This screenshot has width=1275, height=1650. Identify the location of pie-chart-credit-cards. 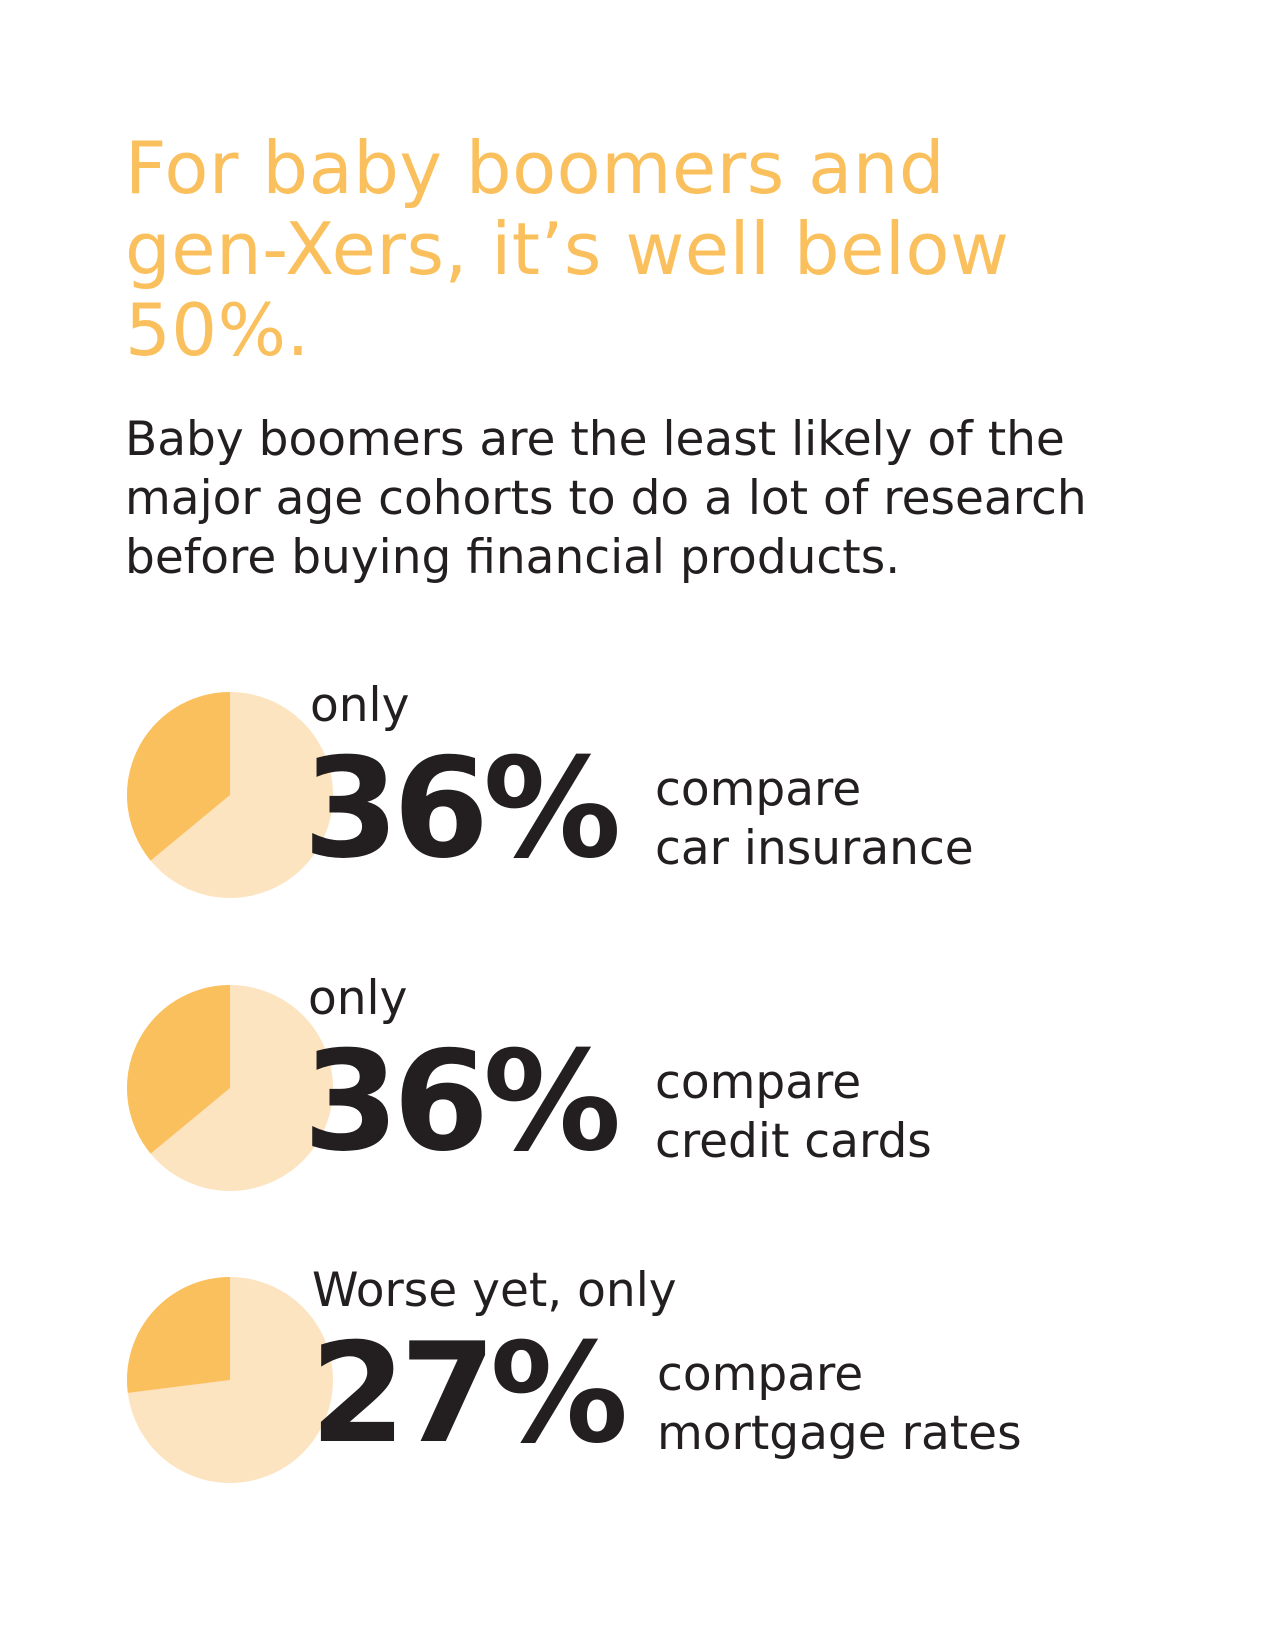
(230, 1088).